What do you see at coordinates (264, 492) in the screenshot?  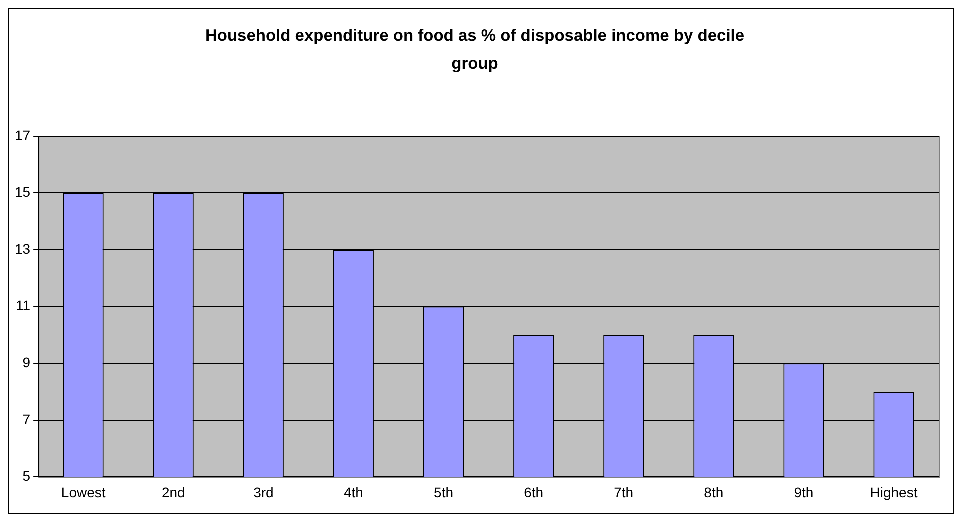 I see `x-tick-label: 3rd` at bounding box center [264, 492].